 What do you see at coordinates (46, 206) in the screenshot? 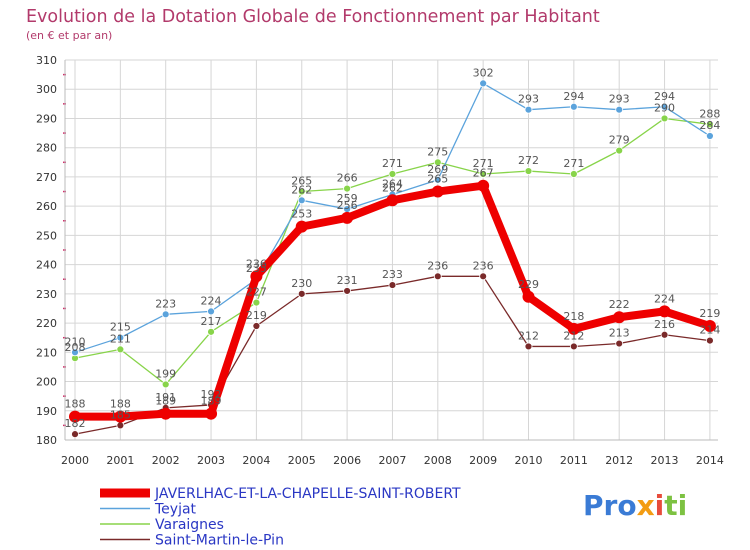
I see `y-tick-label: 260` at bounding box center [46, 206].